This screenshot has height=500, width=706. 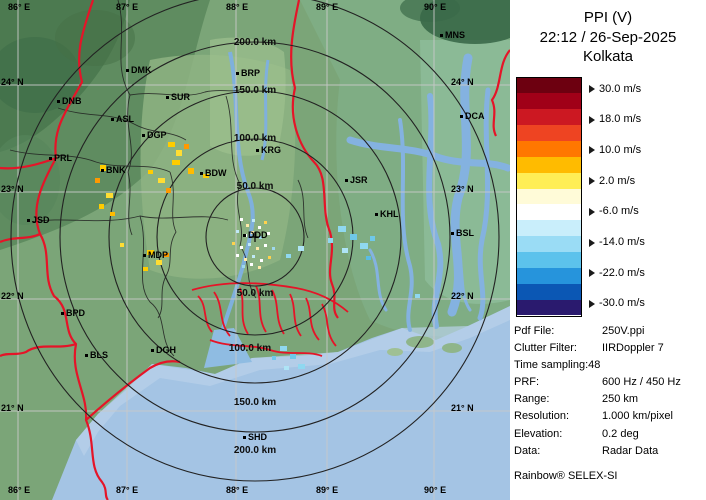 I want to click on station-marker: BRP, so click(x=248, y=73).